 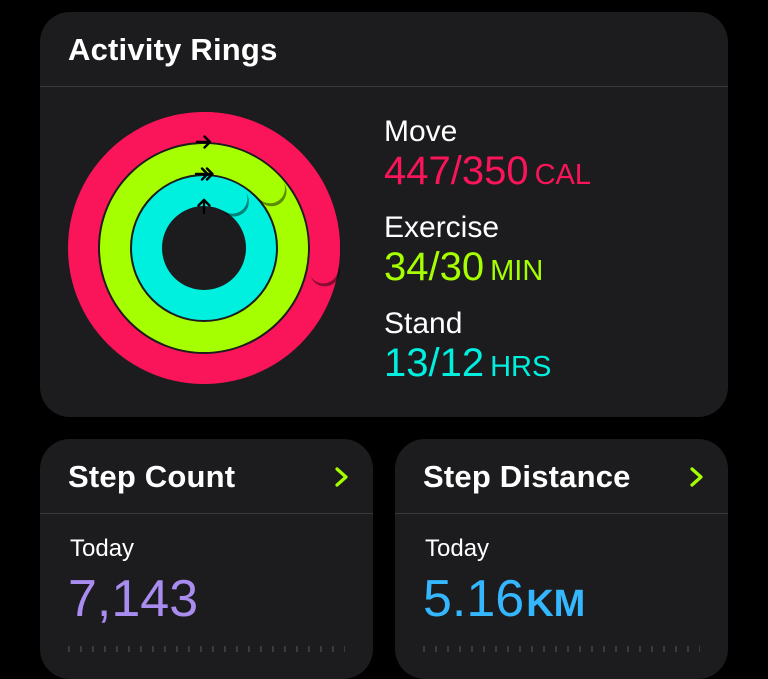 What do you see at coordinates (521, 367) in the screenshot?
I see `stand-unit: HRS` at bounding box center [521, 367].